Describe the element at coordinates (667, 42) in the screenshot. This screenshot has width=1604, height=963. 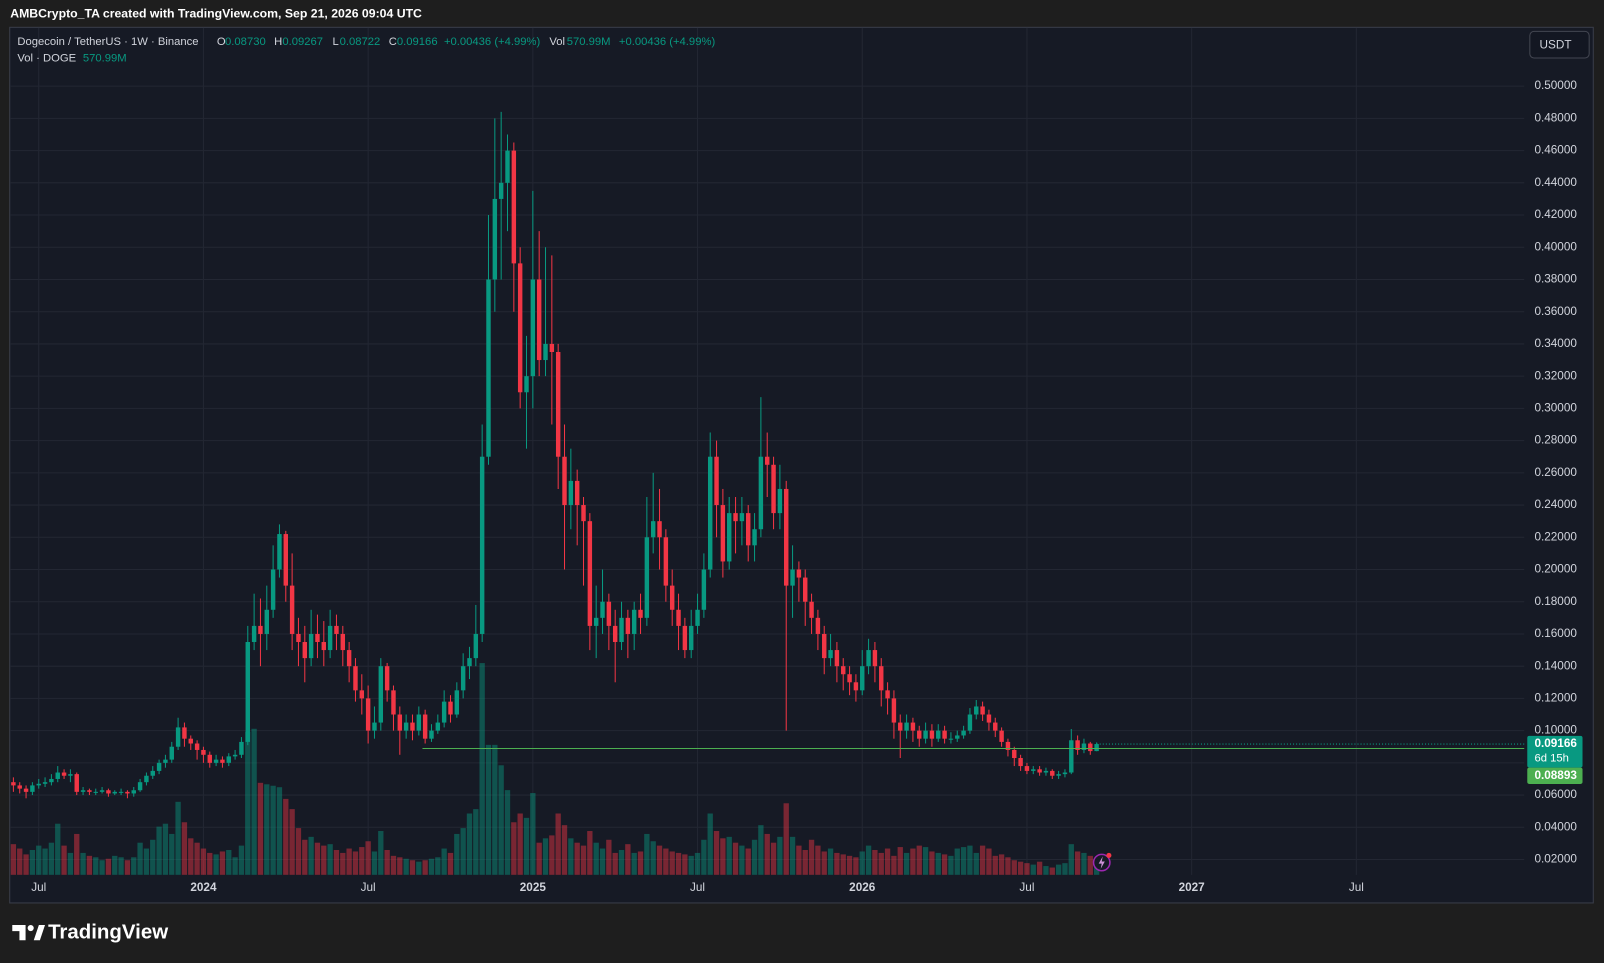
I see `legend-change: +0.00436 (+4.99%)` at that location.